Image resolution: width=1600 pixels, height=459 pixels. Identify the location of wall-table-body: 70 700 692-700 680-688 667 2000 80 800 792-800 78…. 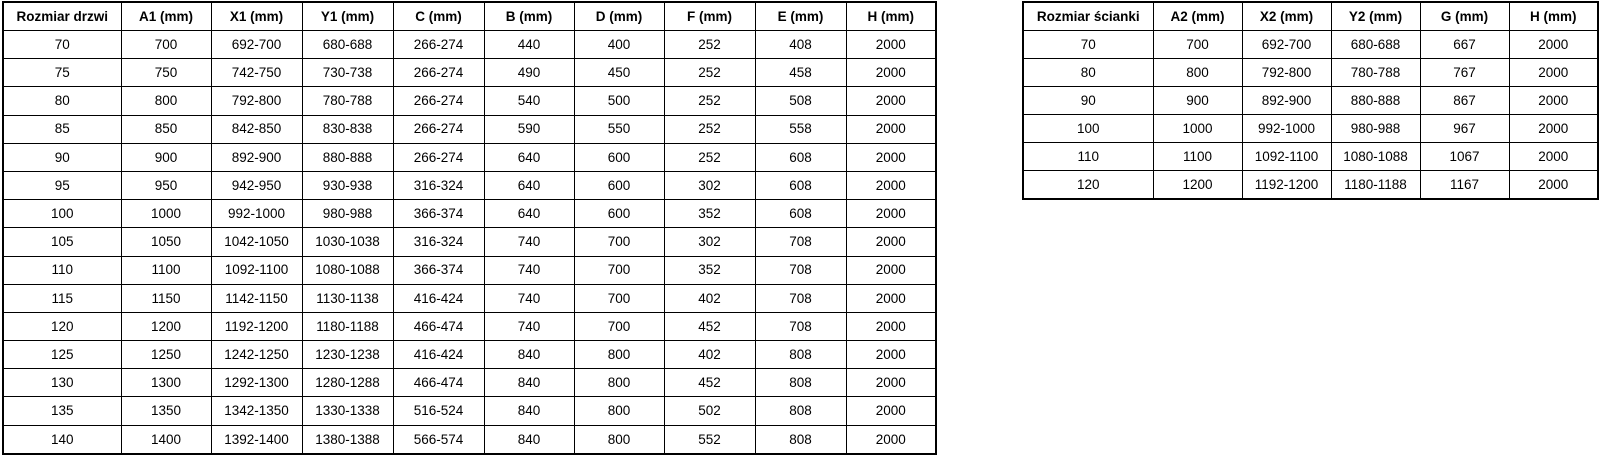
(1310, 115).